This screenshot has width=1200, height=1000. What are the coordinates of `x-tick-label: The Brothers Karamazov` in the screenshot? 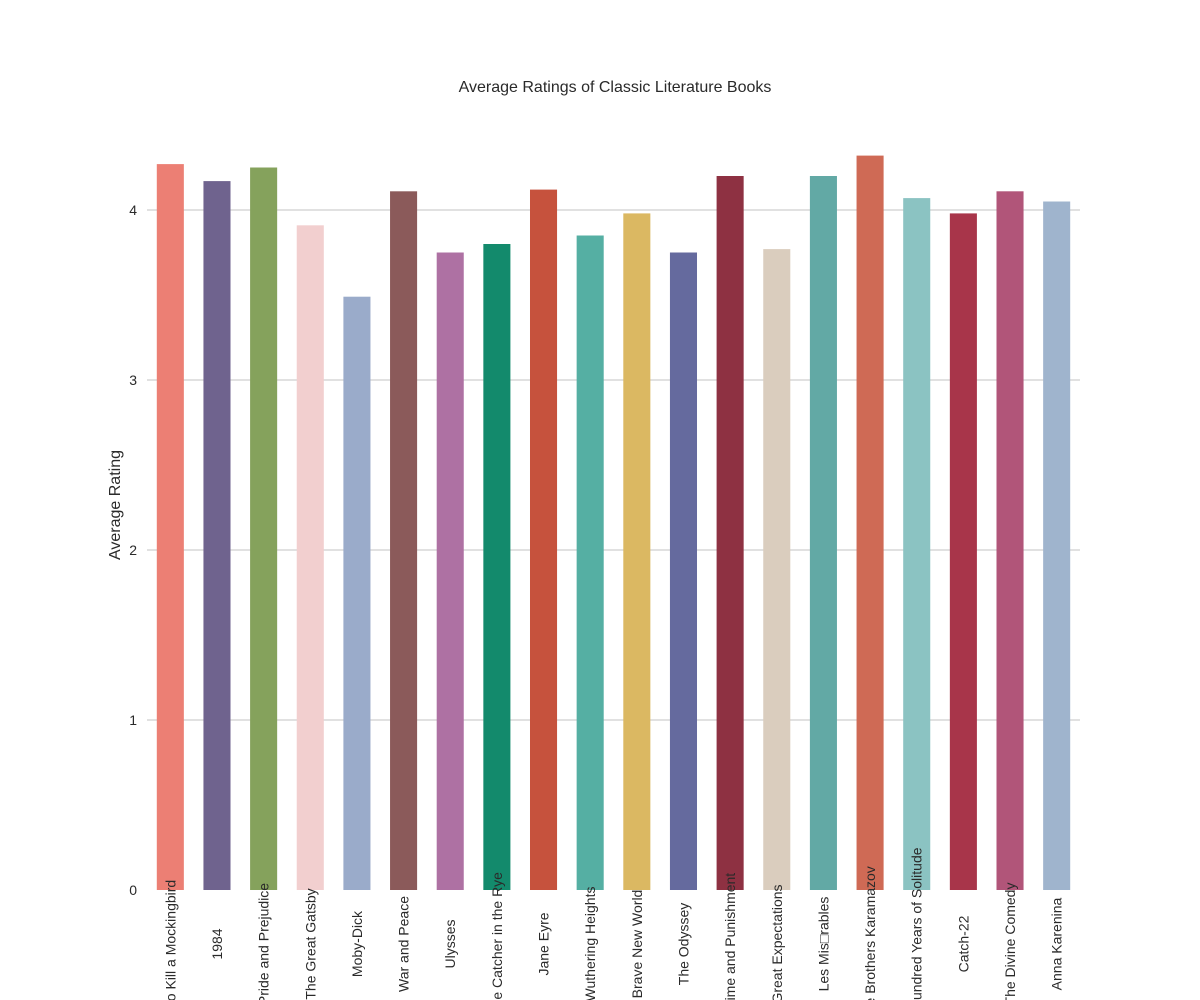 It's located at (870, 933).